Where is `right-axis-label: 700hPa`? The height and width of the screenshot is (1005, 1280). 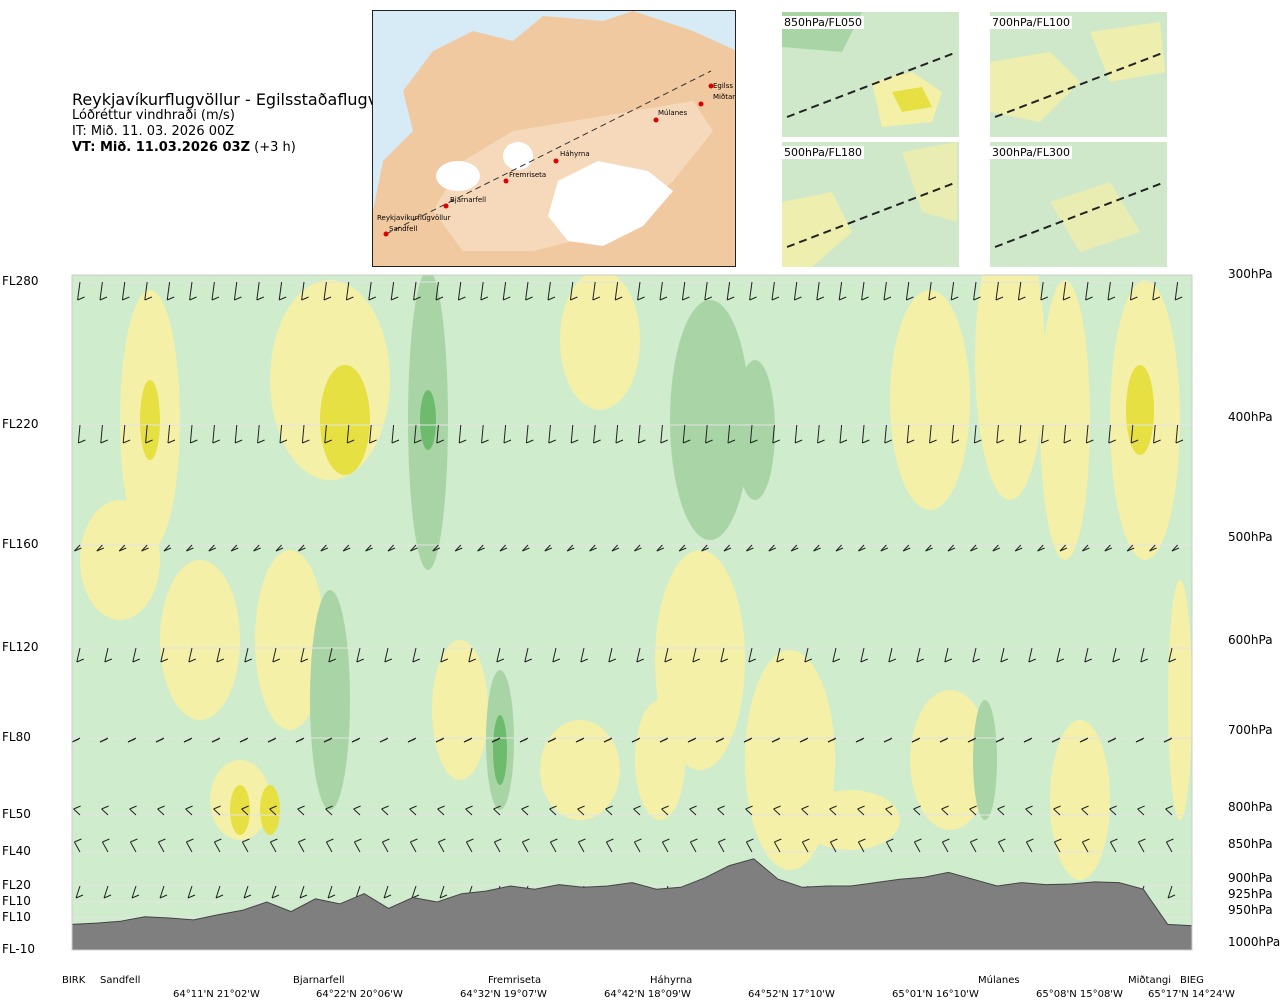
right-axis-label: 700hPa is located at coordinates (1250, 730).